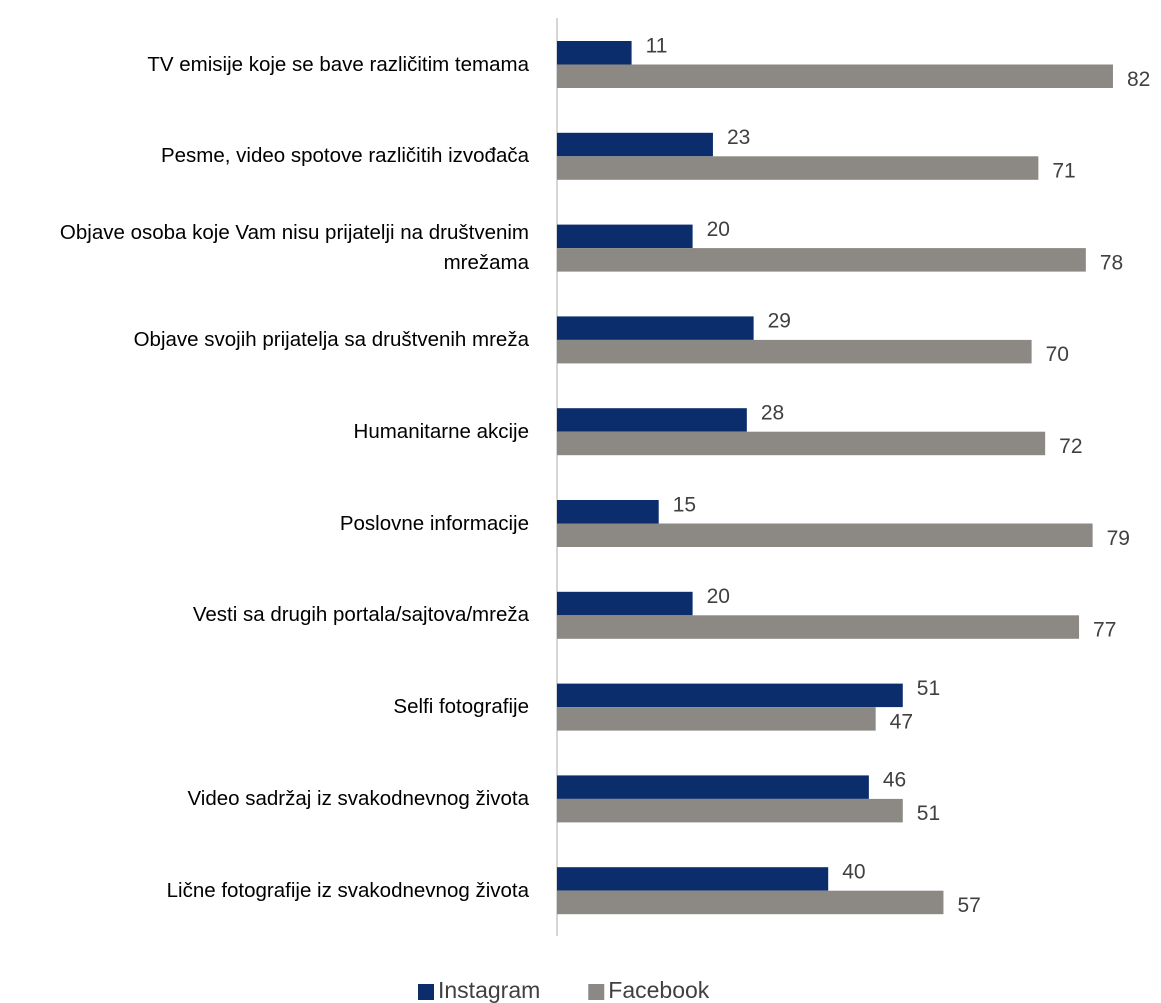 The height and width of the screenshot is (1003, 1161). I want to click on value-label: 78, so click(1111, 262).